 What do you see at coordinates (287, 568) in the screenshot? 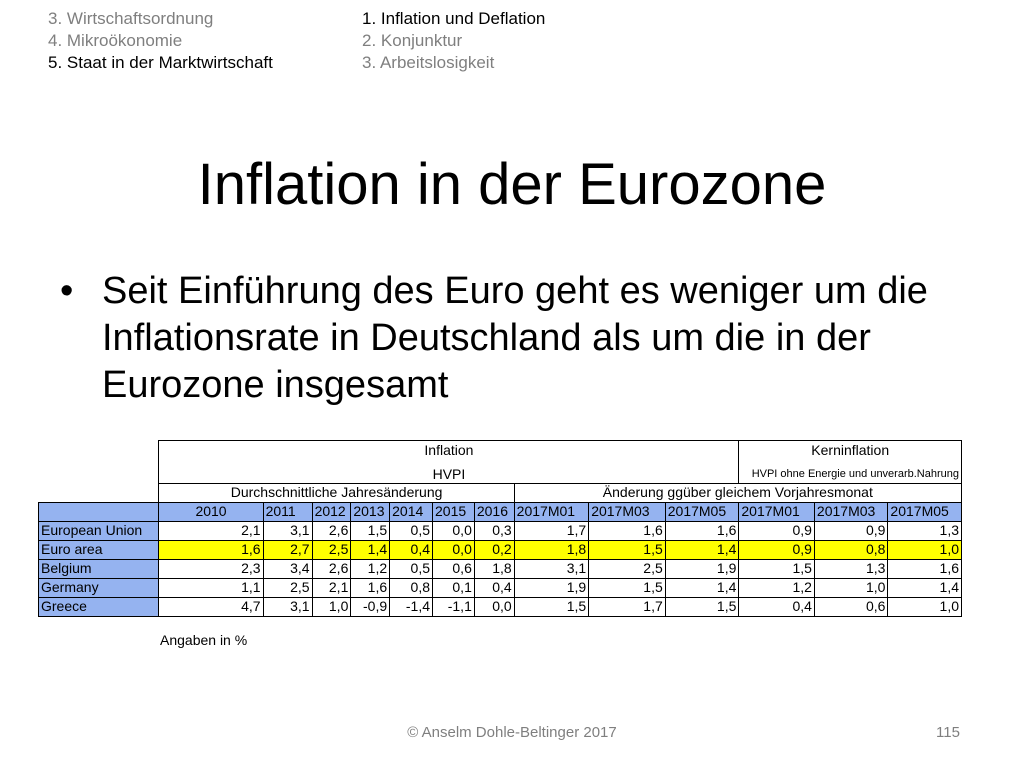
I see `value-cell: 3,4` at bounding box center [287, 568].